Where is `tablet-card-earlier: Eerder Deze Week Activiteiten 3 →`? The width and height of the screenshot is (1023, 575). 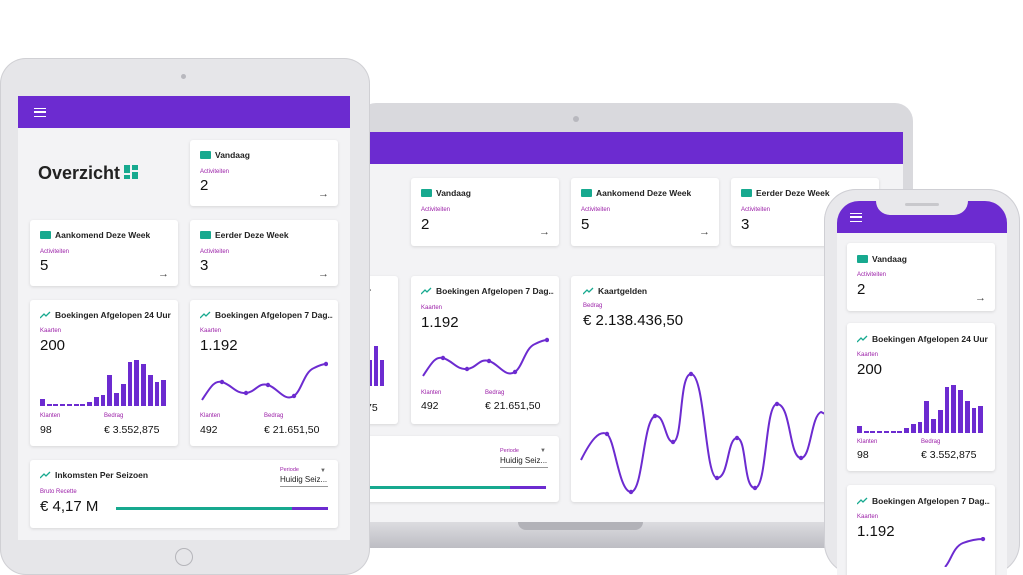
tablet-card-earlier: Eerder Deze Week Activiteiten 3 → is located at coordinates (264, 253).